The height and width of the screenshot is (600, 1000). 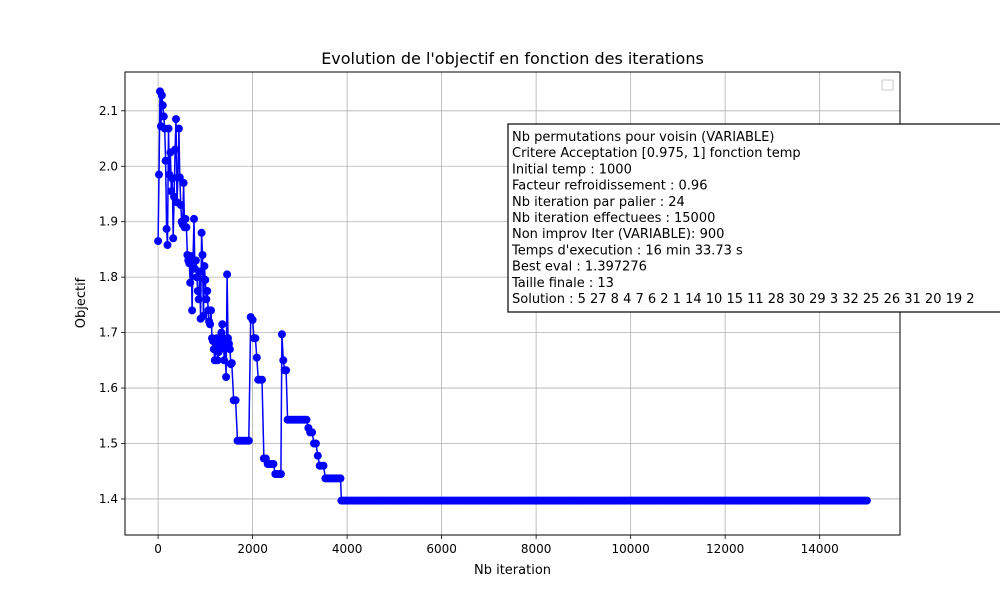 I want to click on y-tick-label: 1.7, so click(x=108, y=333).